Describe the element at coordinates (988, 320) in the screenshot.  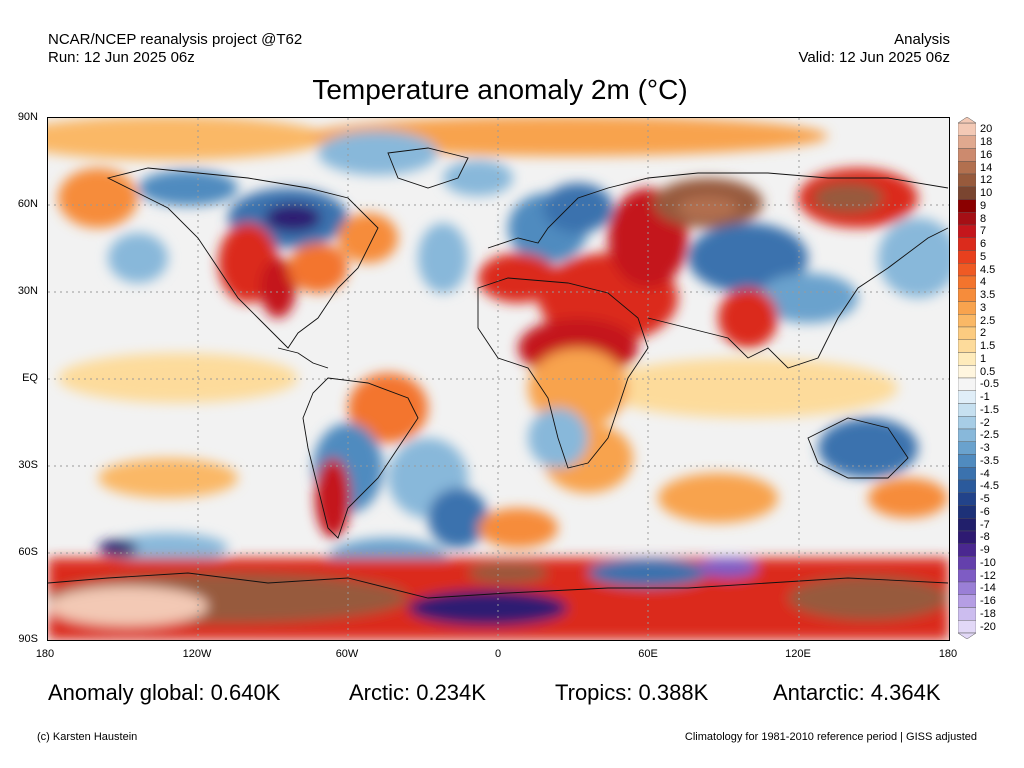
I see `colorbar-label: 2.5` at that location.